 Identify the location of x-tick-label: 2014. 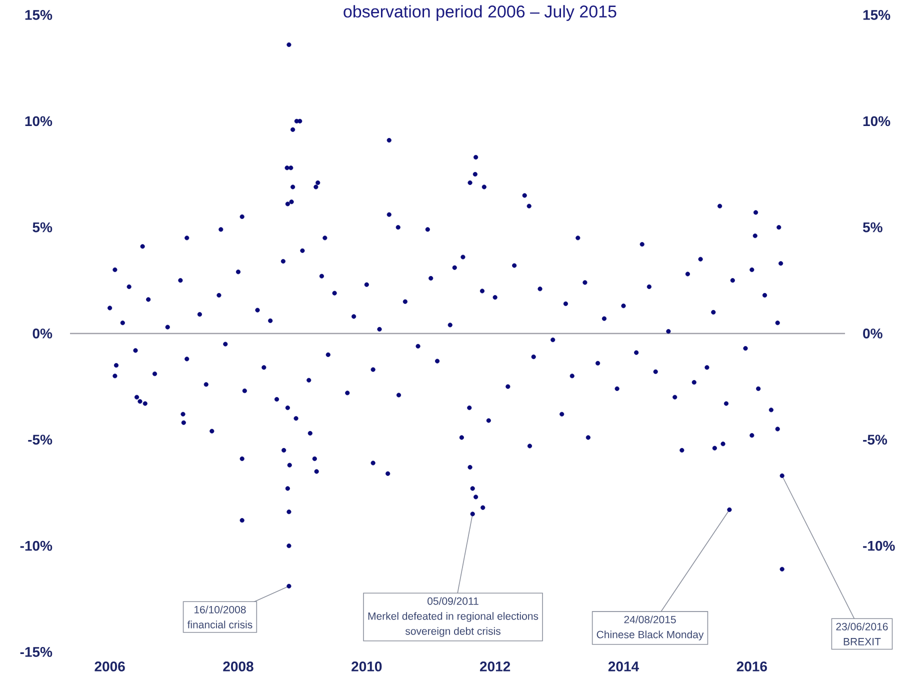
(623, 667).